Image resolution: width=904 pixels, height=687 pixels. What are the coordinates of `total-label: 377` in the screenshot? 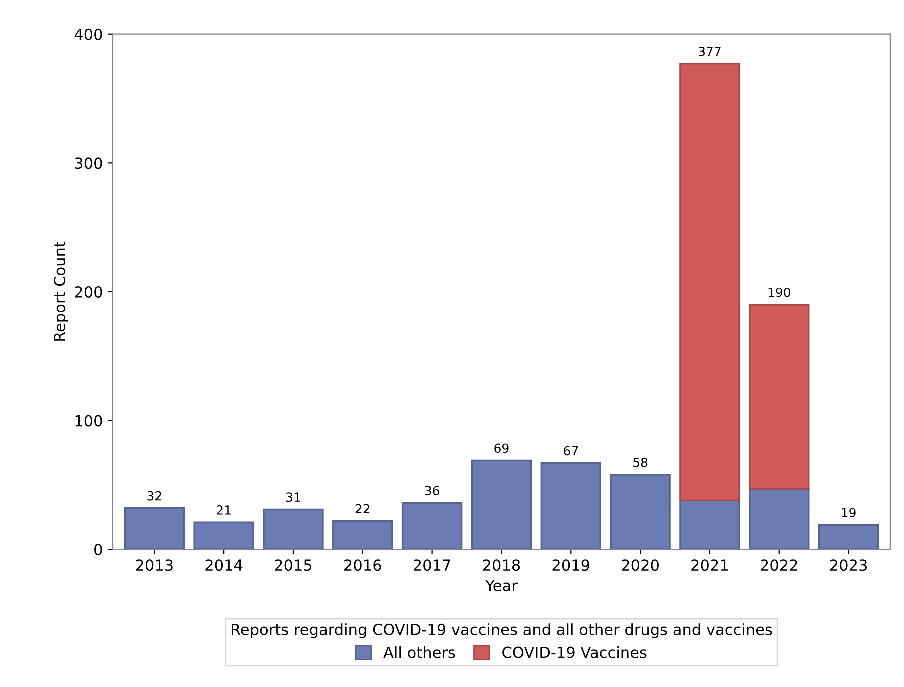 It's located at (709, 51).